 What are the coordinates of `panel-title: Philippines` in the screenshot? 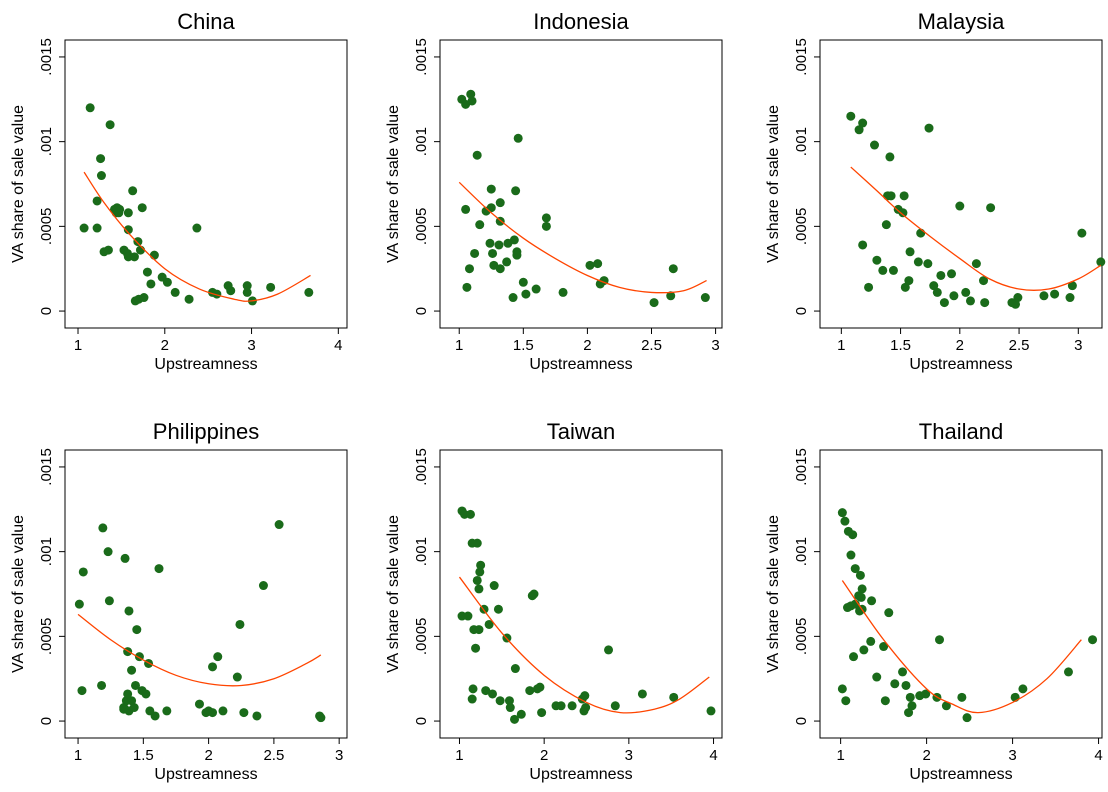 It's located at (206, 431).